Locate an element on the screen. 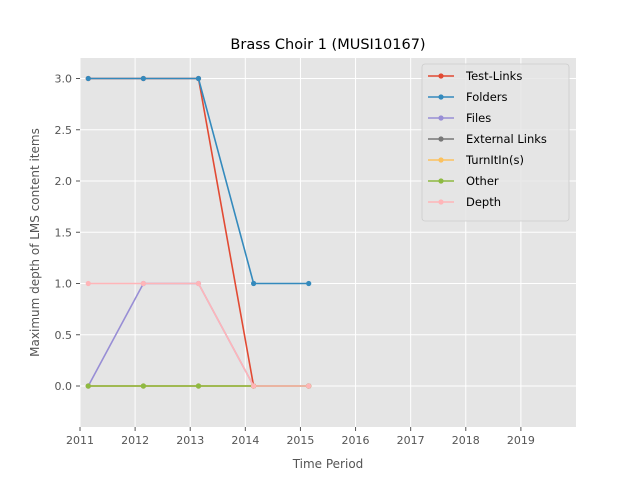  legend-item: Test-Links is located at coordinates (475, 76).